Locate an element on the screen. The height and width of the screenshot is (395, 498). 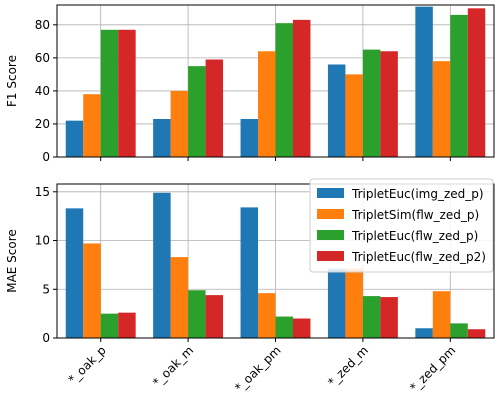
y-tick-label: 60 is located at coordinates (42, 58).